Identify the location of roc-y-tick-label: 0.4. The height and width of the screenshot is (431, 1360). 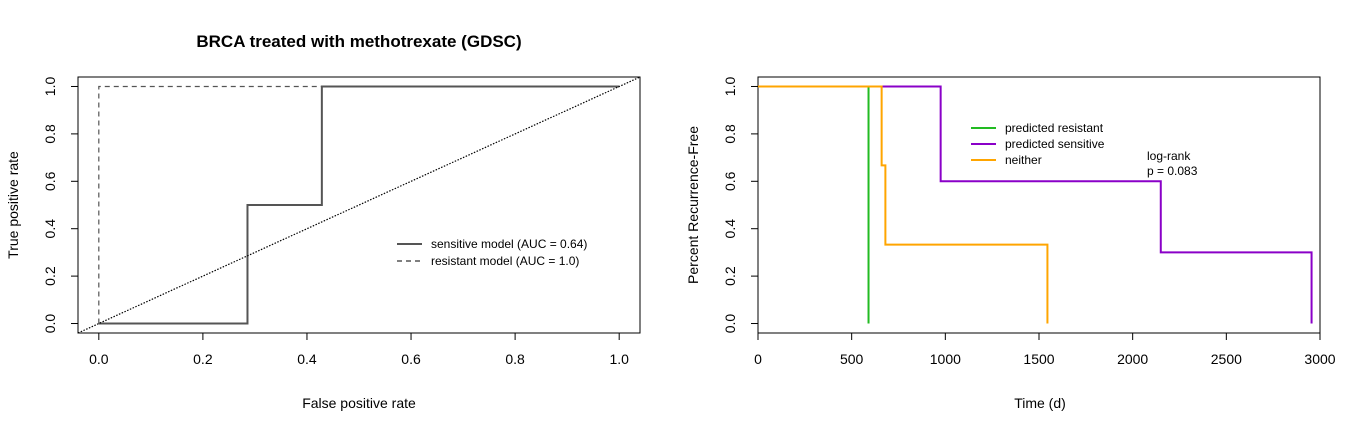
(50, 229).